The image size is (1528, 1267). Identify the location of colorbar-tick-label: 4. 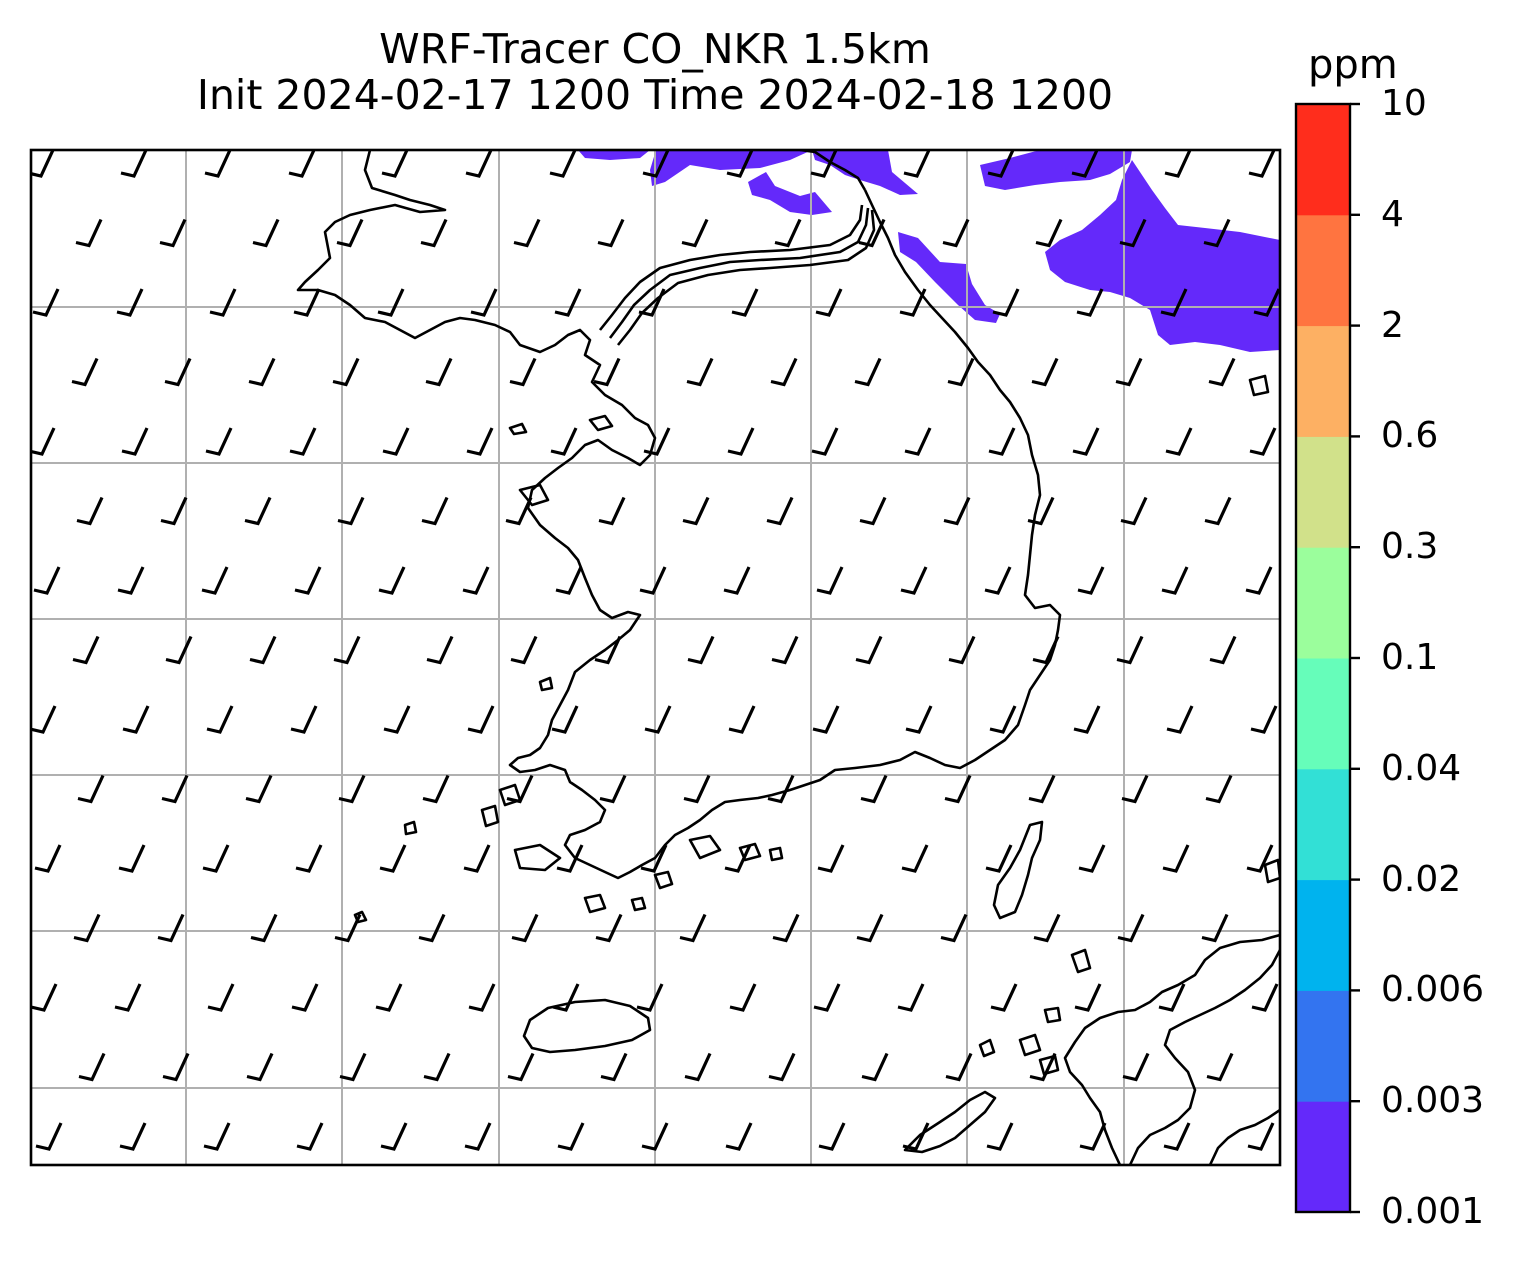
(1392, 214).